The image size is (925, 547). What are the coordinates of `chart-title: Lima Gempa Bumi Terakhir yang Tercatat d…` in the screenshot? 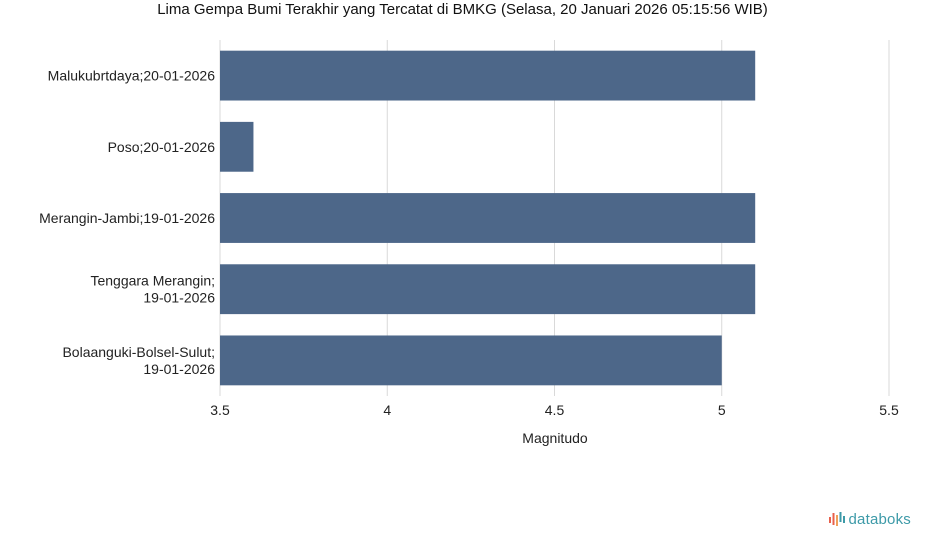 It's located at (462, 9).